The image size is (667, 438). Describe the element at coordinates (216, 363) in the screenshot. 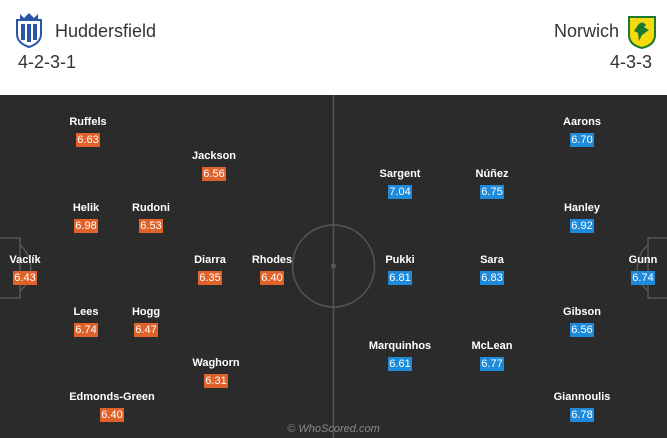

I see `player-name: Waghorn` at that location.